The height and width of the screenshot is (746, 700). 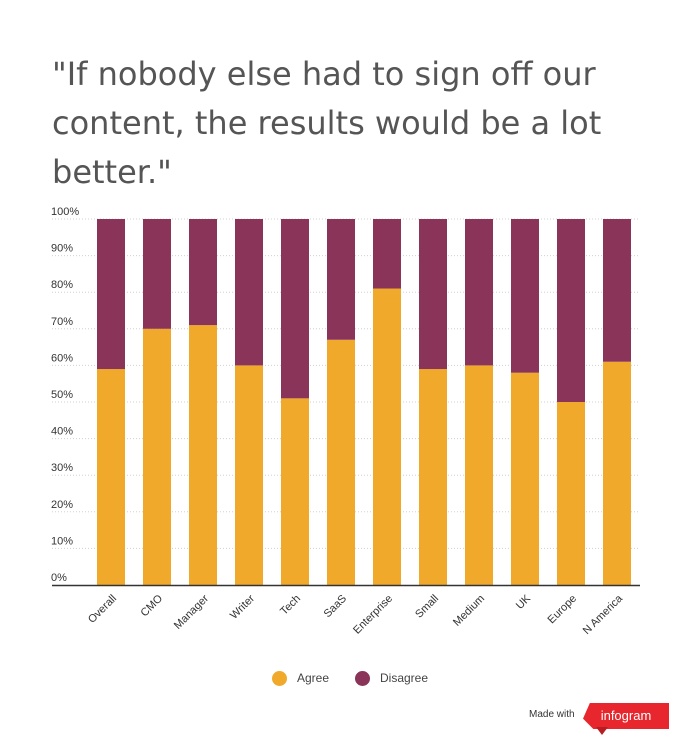 I want to click on bar-agree-overall, so click(x=111, y=477).